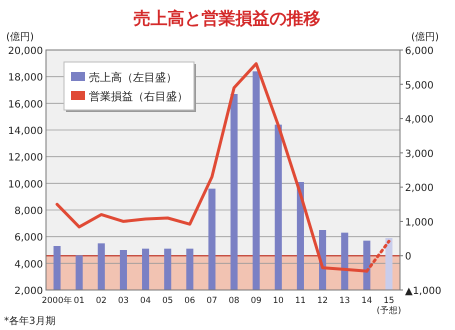 This screenshot has height=330, width=455. What do you see at coordinates (425, 37) in the screenshot?
I see `y2-axis-title: (億円)` at bounding box center [425, 37].